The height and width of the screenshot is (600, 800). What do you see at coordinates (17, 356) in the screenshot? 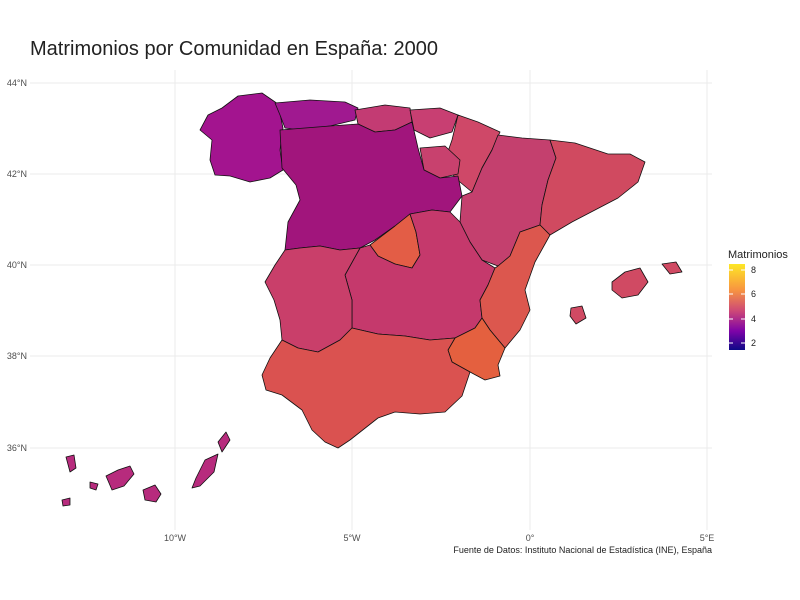
I see `y-tick-label: 38°N` at bounding box center [17, 356].